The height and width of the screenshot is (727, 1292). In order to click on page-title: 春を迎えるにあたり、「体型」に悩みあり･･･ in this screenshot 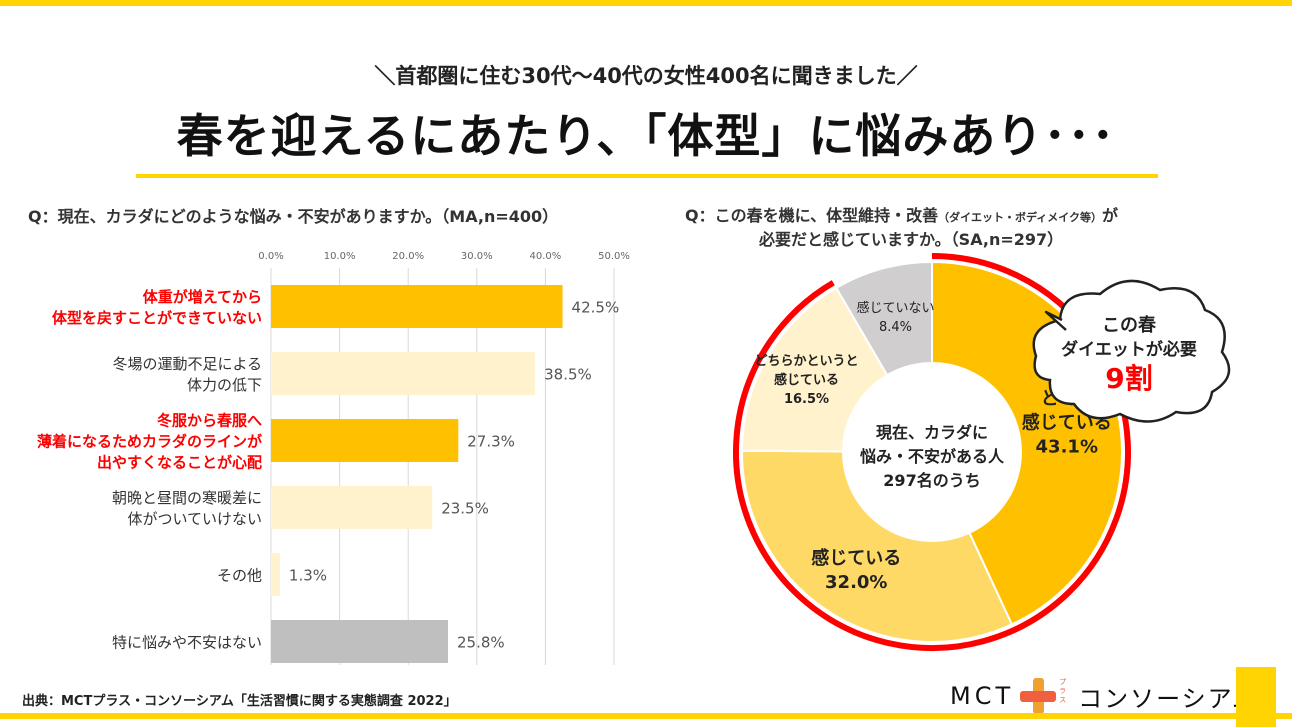, I will do `click(646, 136)`.